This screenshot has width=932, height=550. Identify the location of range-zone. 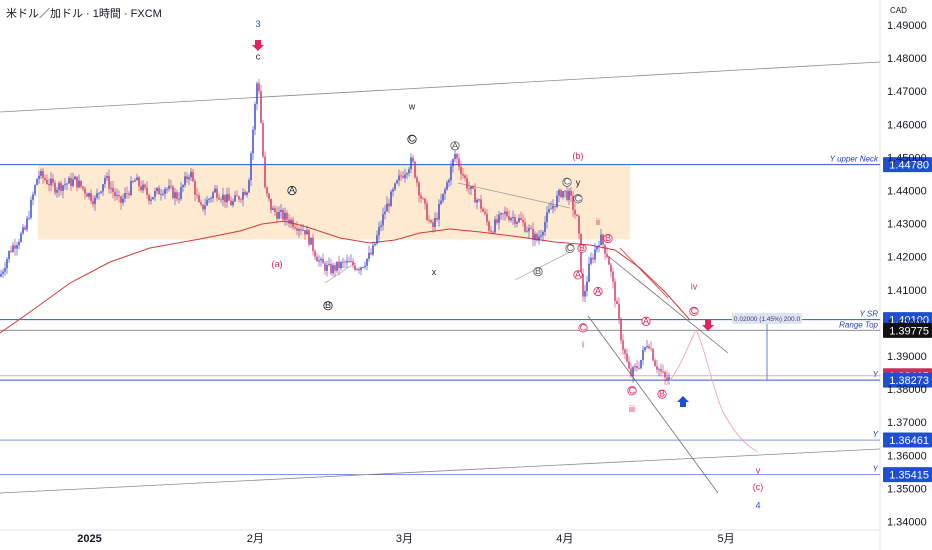
(334, 202).